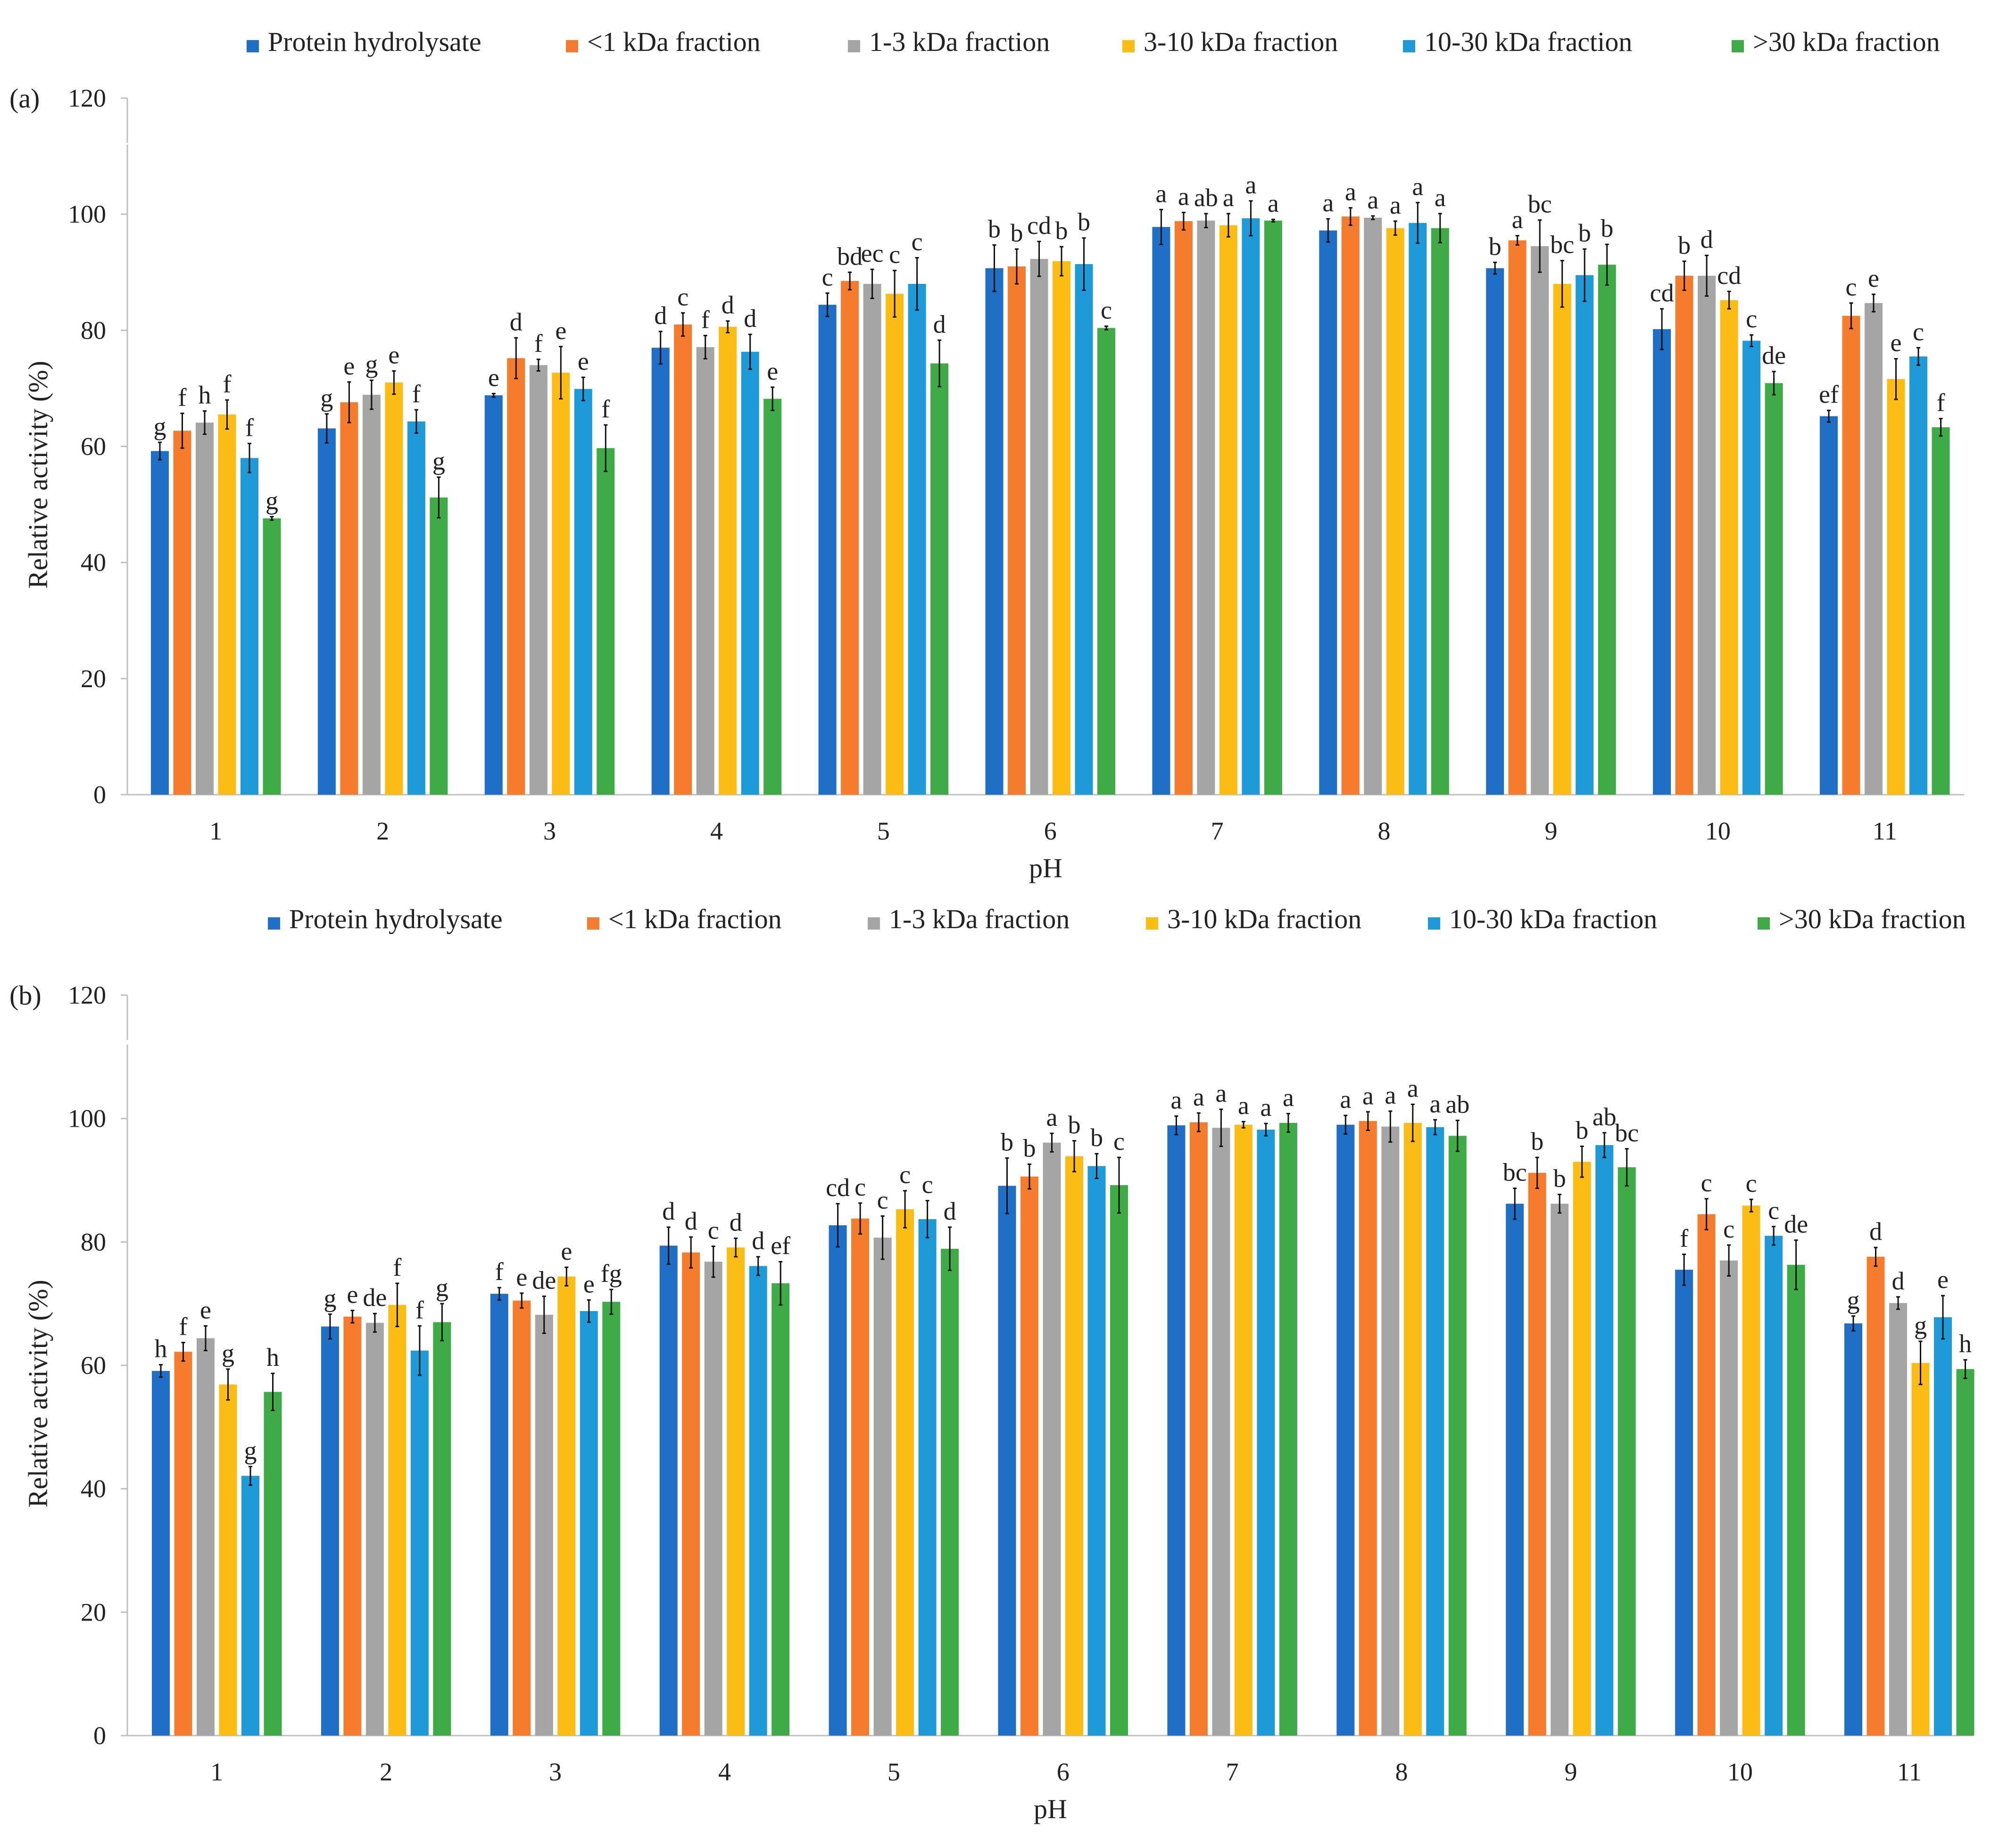 Image resolution: width=2016 pixels, height=1837 pixels. What do you see at coordinates (549, 831) in the screenshot?
I see `x-tick-label: 3` at bounding box center [549, 831].